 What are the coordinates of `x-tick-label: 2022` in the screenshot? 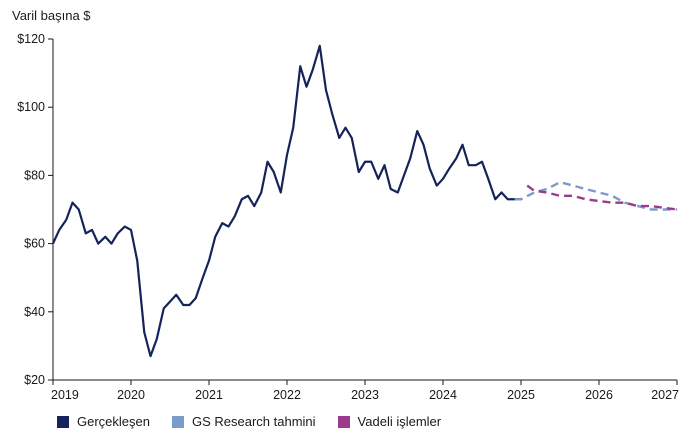 It's located at (287, 395).